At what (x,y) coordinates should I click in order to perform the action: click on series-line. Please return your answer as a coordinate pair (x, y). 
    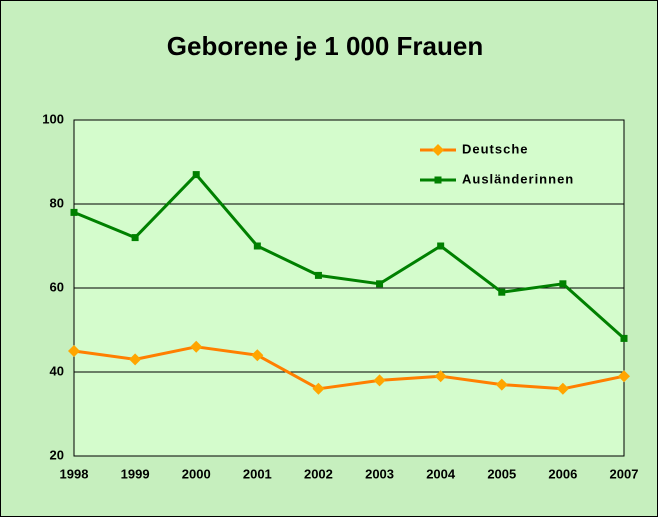
    Looking at the image, I should click on (349, 368).